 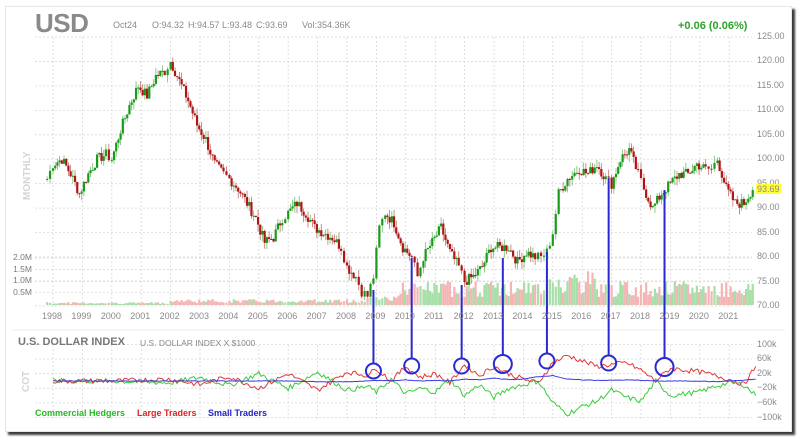 I want to click on year-tick: 2010, so click(x=404, y=316).